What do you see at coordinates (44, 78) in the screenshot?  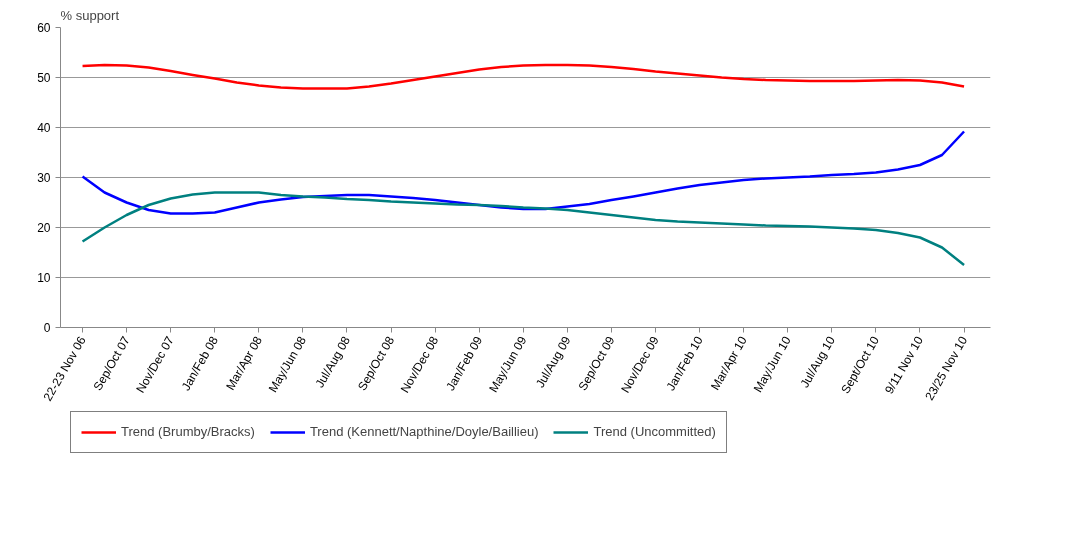 I see `y-tick-label: 50` at bounding box center [44, 78].